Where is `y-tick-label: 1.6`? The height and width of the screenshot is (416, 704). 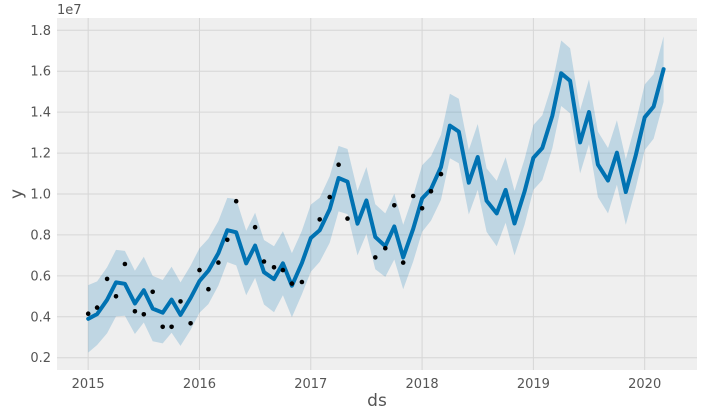
y-tick-label: 1.6 is located at coordinates (40, 72).